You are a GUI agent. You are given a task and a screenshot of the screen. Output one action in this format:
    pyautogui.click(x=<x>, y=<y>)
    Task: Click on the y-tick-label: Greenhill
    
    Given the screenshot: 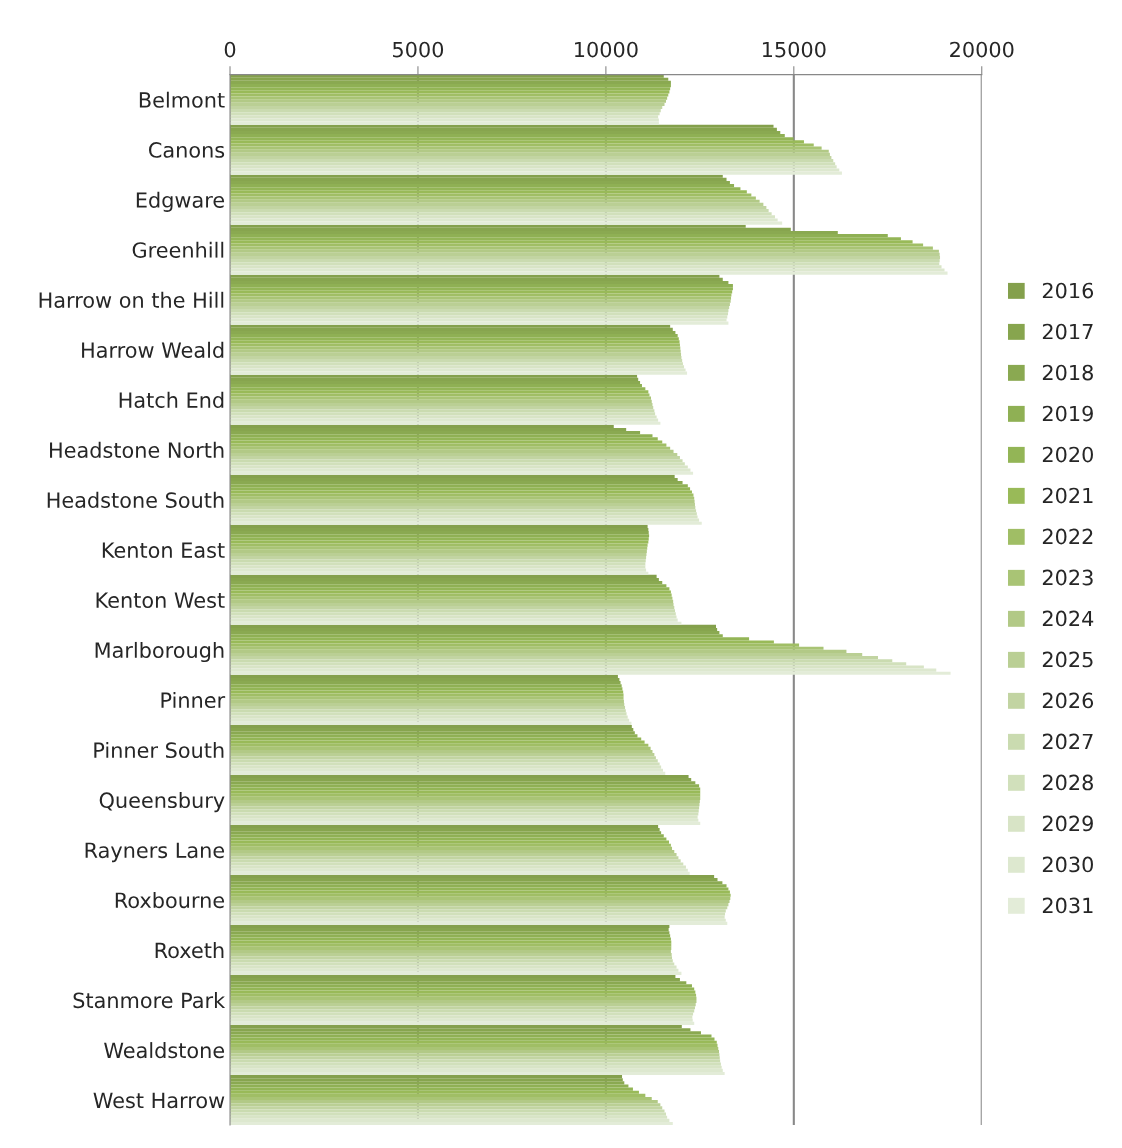 What is the action you would take?
    pyautogui.click(x=178, y=249)
    